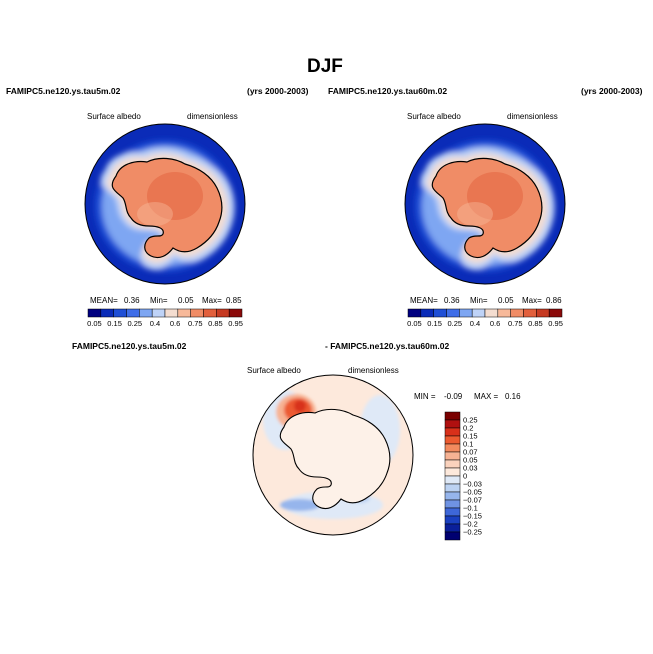  Describe the element at coordinates (165, 204) in the screenshot. I see `panel1-map` at that location.